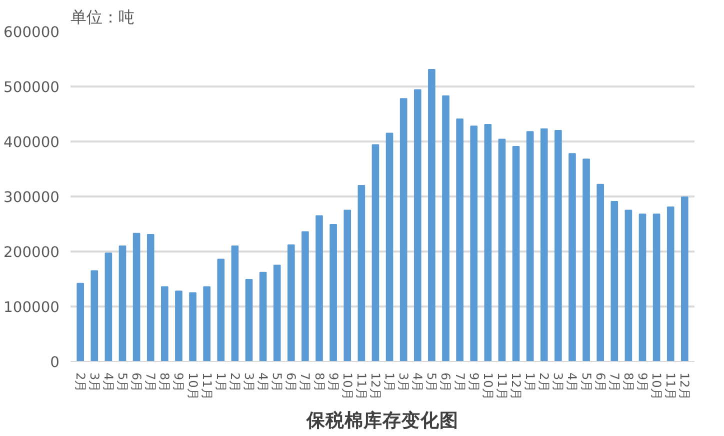 Image resolution: width=724 pixels, height=436 pixels. I want to click on y-tick-label: 300000, so click(32, 197).